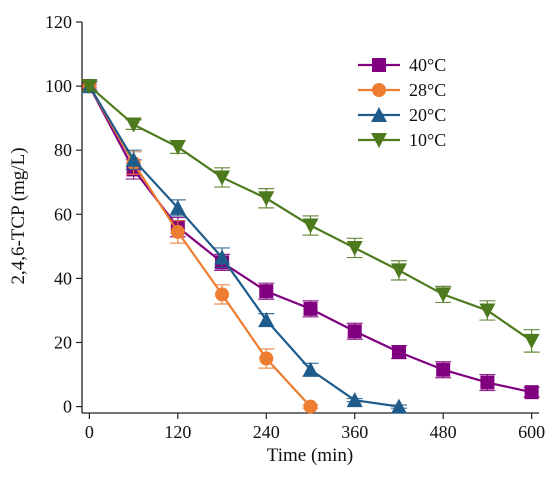 The width and height of the screenshot is (550, 480). What do you see at coordinates (427, 65) in the screenshot?
I see `legend-label: 40°C` at bounding box center [427, 65].